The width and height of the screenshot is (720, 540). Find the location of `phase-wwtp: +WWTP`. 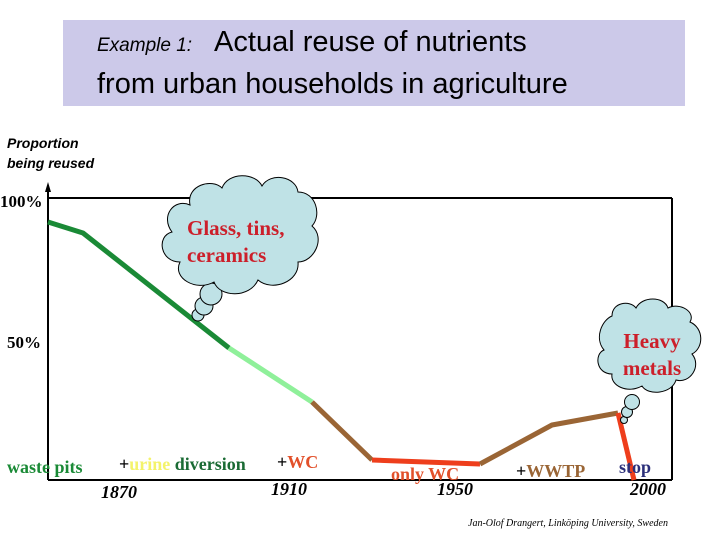

phase-wwtp: +WWTP is located at coordinates (550, 471).